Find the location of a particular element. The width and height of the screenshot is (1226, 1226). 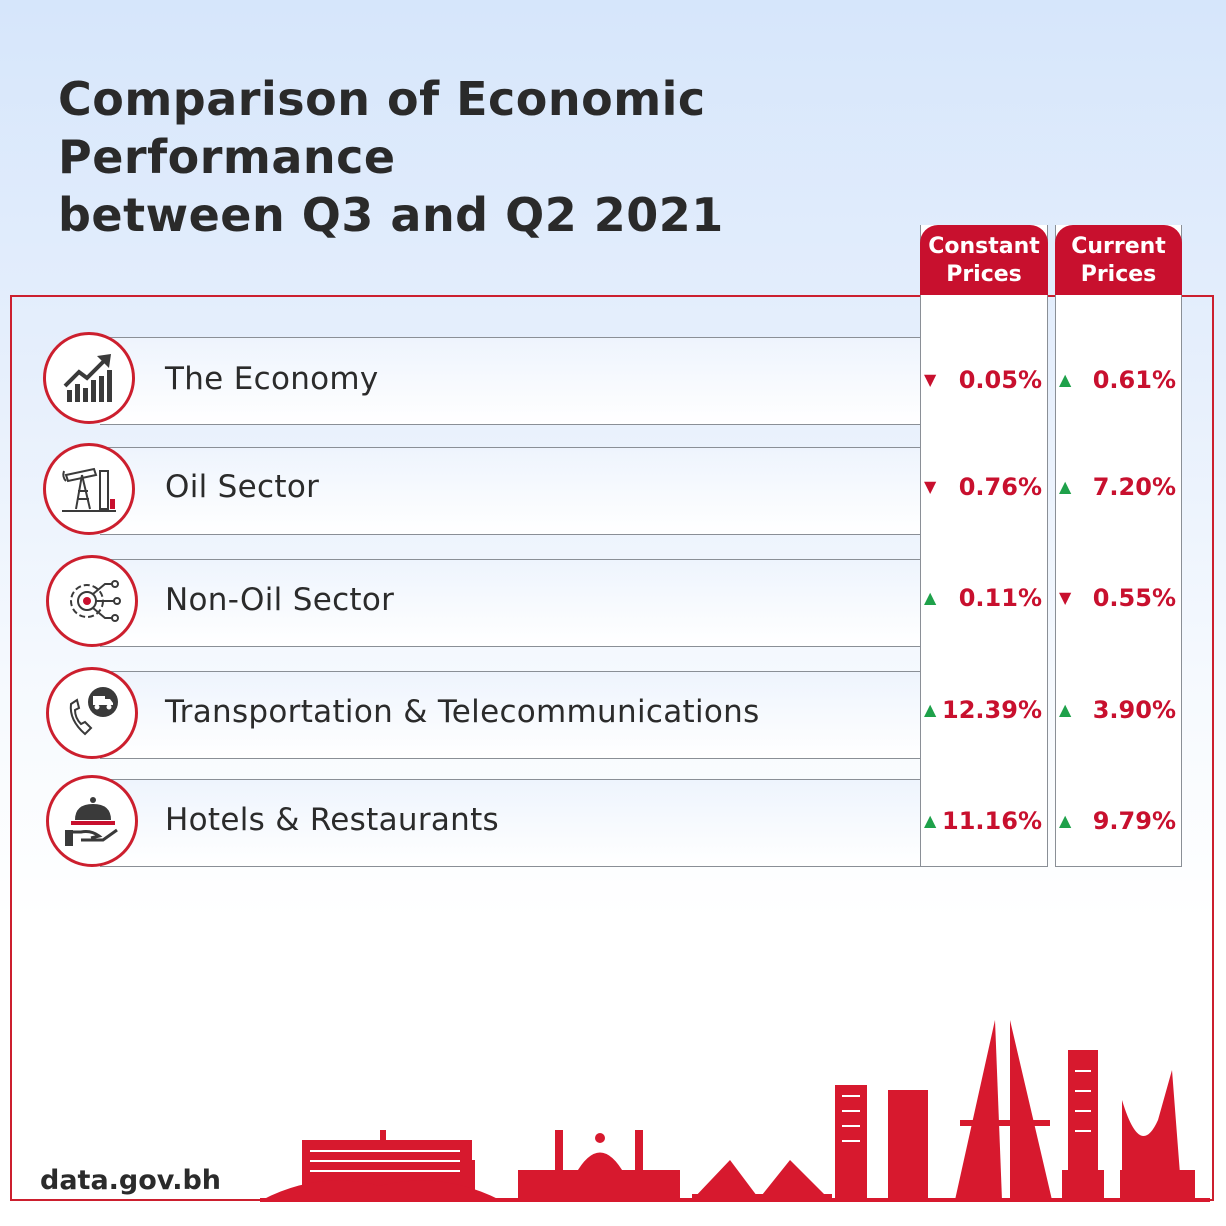

phone-truck-icon is located at coordinates (92, 713).